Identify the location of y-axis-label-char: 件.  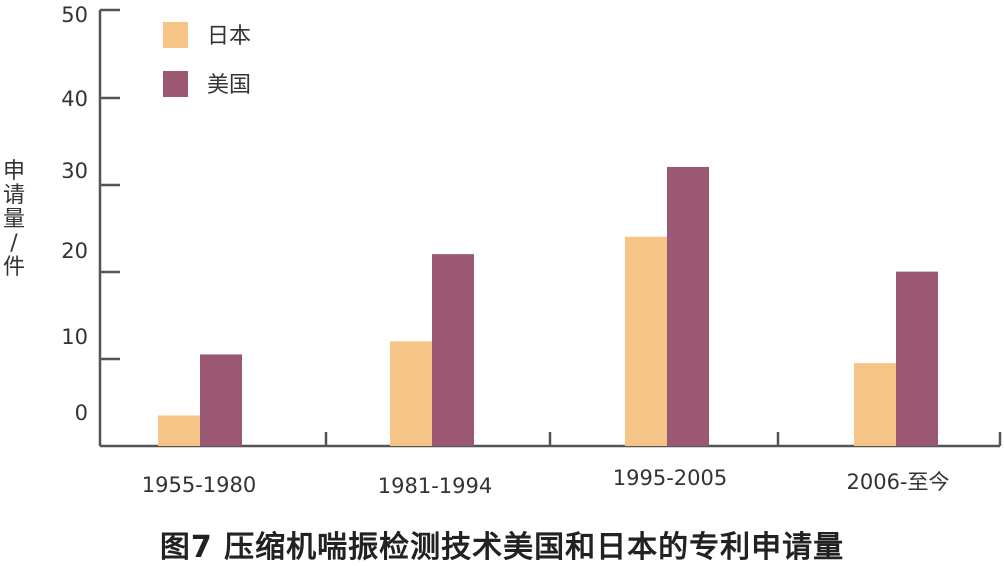
(14, 267).